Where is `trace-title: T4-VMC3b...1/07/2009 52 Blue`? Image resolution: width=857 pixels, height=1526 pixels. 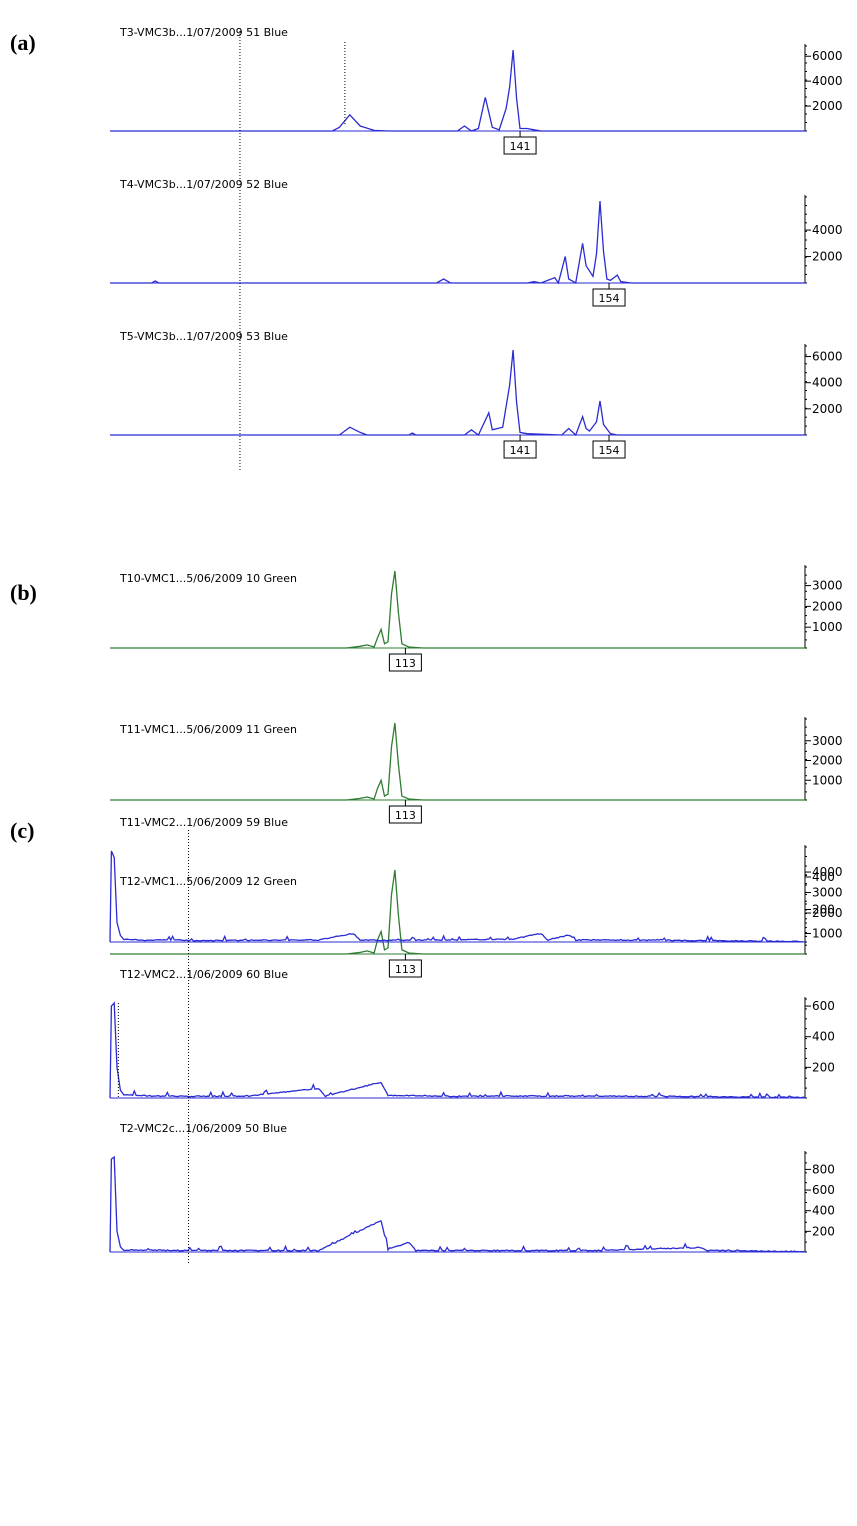
trace-title: T4-VMC3b...1/07/2009 52 Blue is located at coordinates (203, 184).